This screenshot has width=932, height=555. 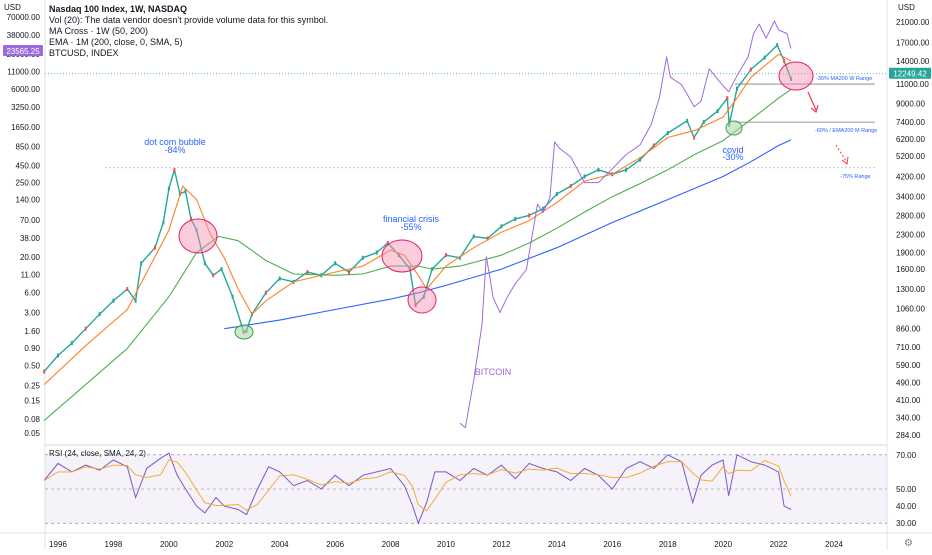 What do you see at coordinates (906, 455) in the screenshot?
I see `rsi-axis-tick-label: 70.00` at bounding box center [906, 455].